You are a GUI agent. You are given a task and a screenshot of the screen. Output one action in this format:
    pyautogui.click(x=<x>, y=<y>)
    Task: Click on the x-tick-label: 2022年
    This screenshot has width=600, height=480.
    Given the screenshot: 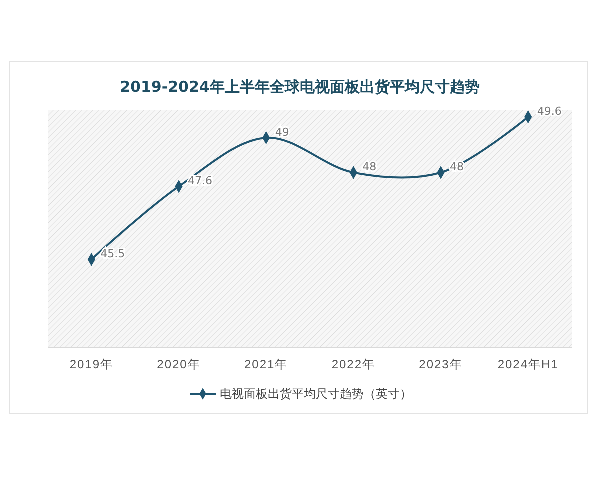 What is the action you would take?
    pyautogui.click(x=354, y=365)
    